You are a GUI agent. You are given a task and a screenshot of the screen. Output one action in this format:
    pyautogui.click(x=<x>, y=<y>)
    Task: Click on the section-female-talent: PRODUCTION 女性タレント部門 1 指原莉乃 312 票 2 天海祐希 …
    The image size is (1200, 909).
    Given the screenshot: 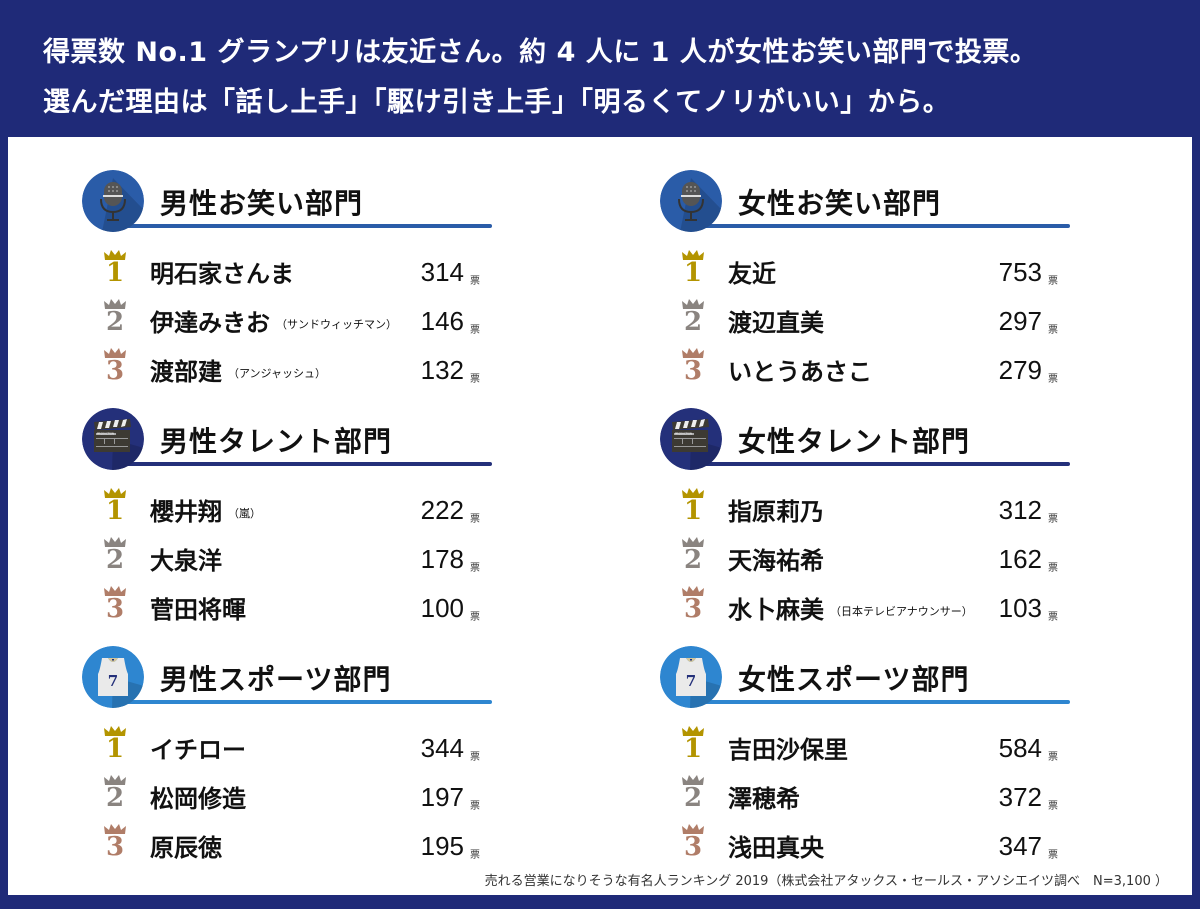 What is the action you would take?
    pyautogui.click(x=875, y=517)
    